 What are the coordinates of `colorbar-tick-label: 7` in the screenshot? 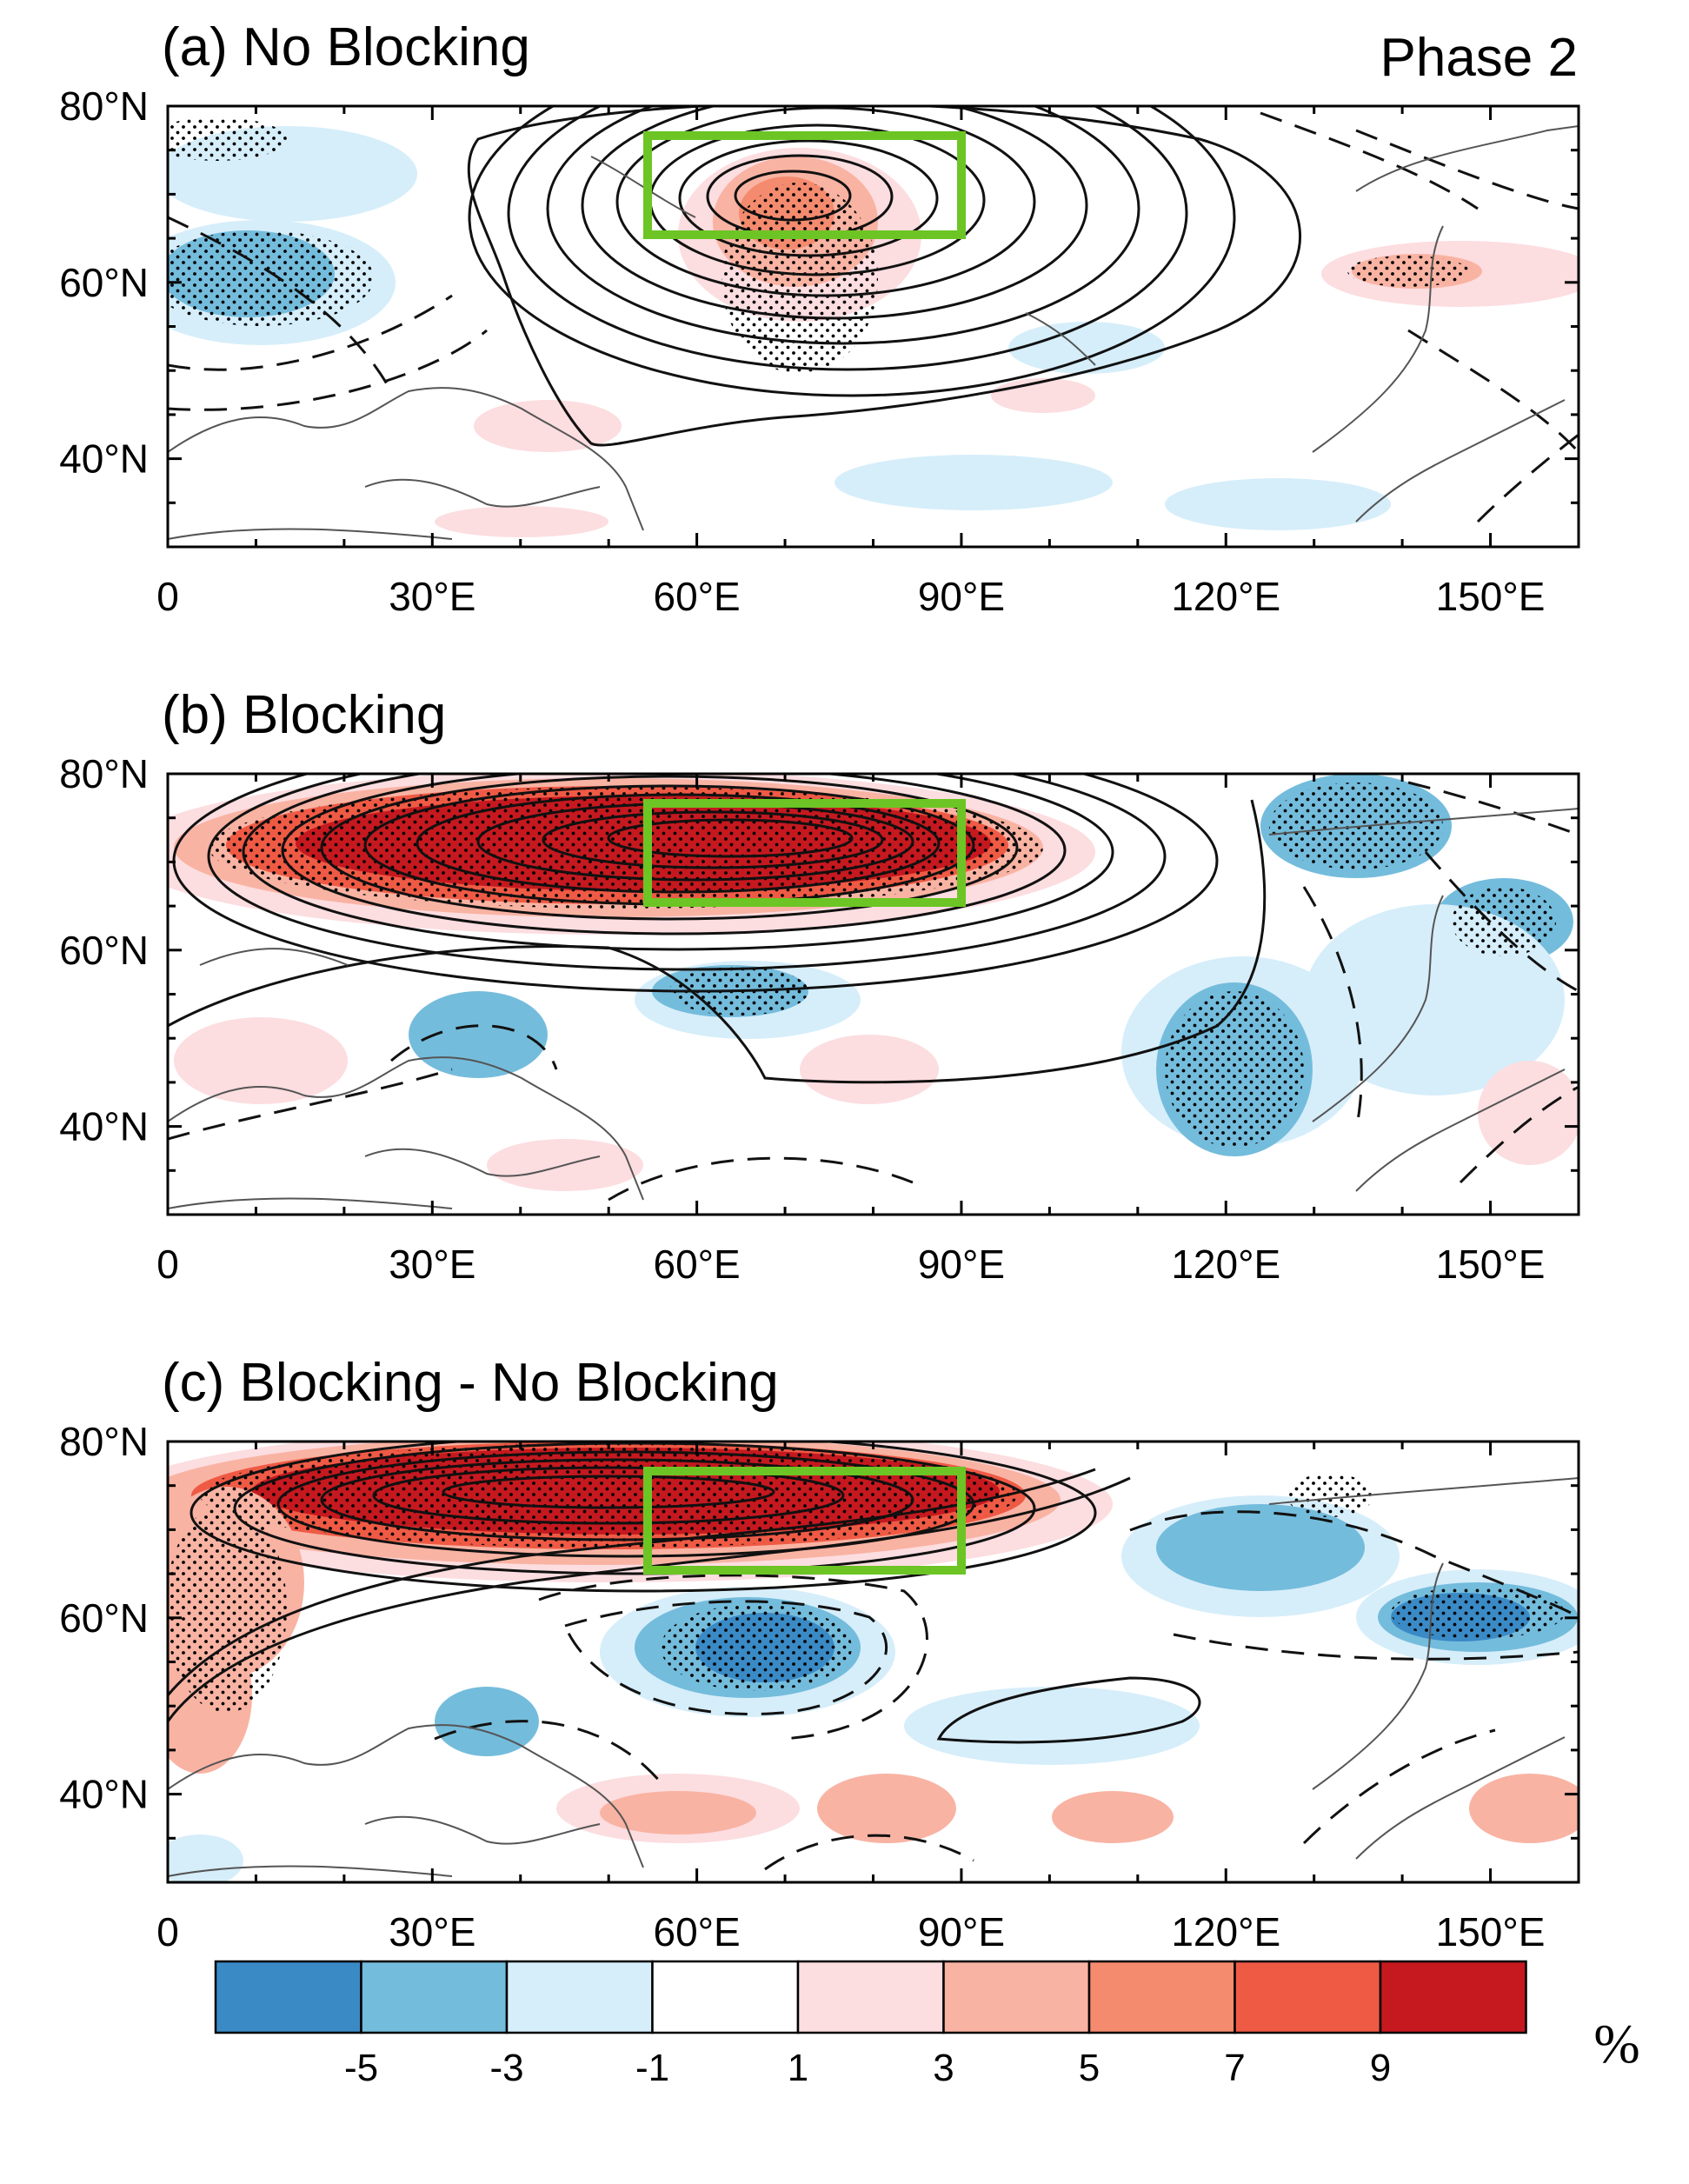 It's located at (1234, 2068).